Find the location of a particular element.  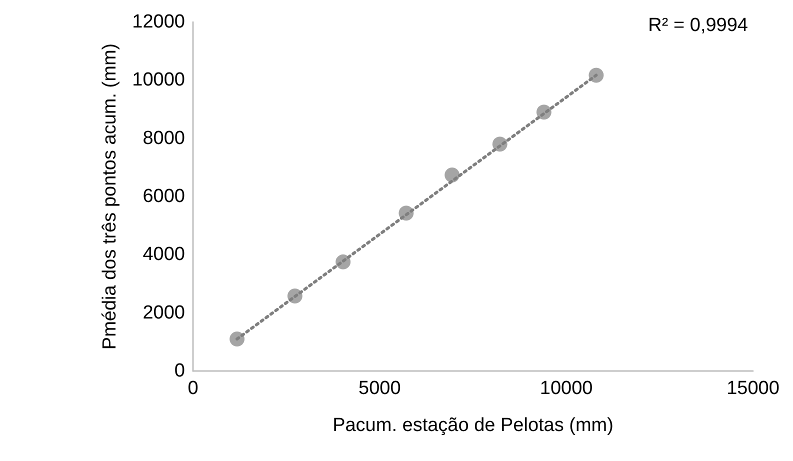

y-tick-label: 12000 is located at coordinates (158, 22).